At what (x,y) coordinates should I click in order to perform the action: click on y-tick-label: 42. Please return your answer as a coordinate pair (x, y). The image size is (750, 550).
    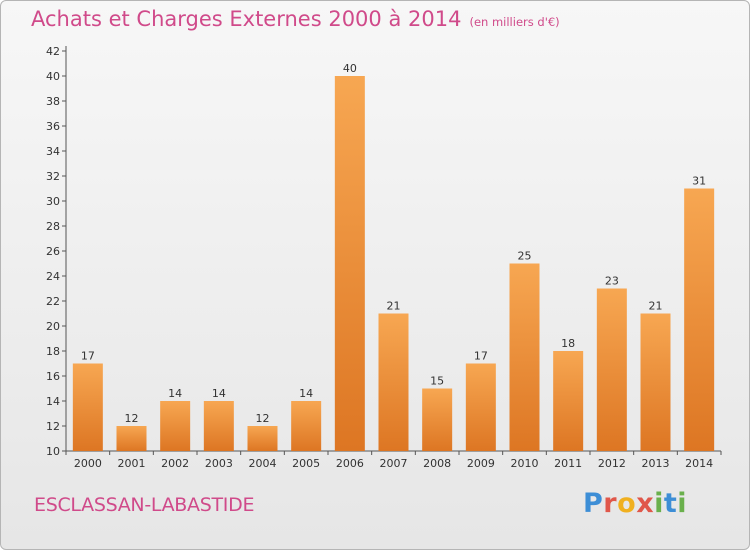
    Looking at the image, I should click on (53, 51).